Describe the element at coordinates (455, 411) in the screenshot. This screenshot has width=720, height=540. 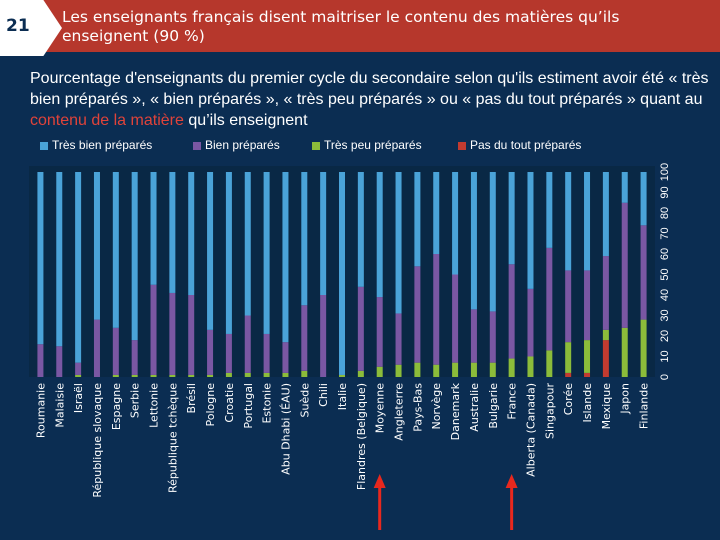
I see `category-label: Danemark` at that location.